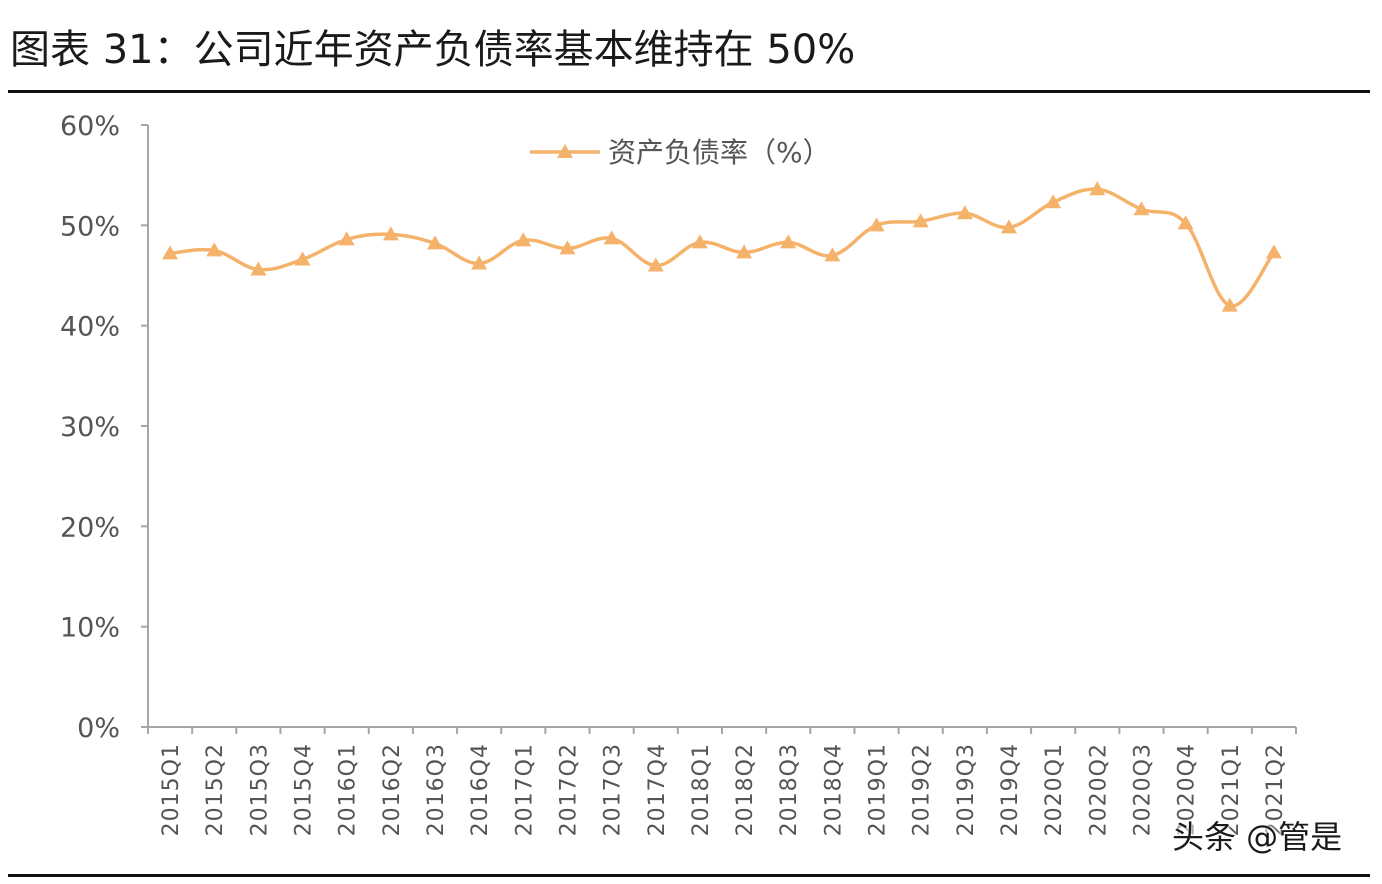  Describe the element at coordinates (657, 789) in the screenshot. I see `x-tick-label: 2017Q4` at that location.